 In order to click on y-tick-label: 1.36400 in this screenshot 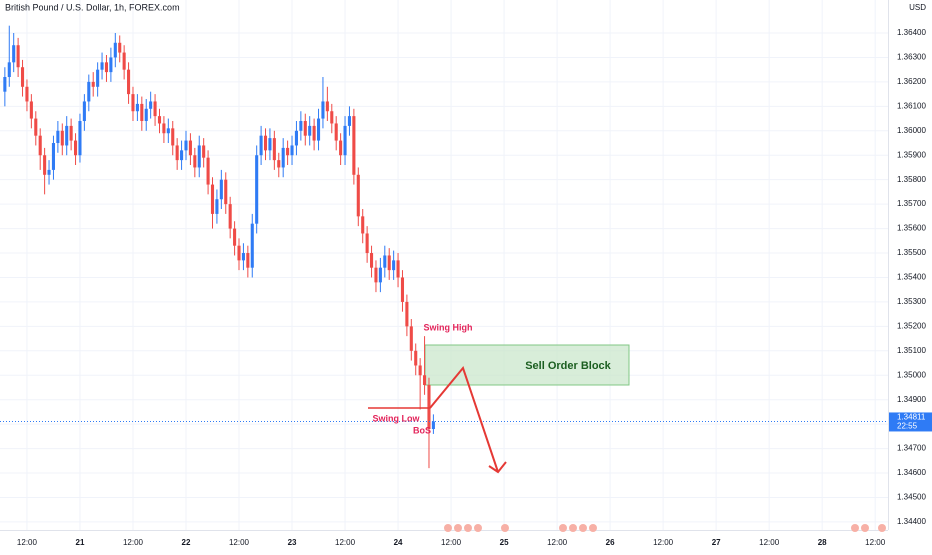, I will do `click(911, 32)`.